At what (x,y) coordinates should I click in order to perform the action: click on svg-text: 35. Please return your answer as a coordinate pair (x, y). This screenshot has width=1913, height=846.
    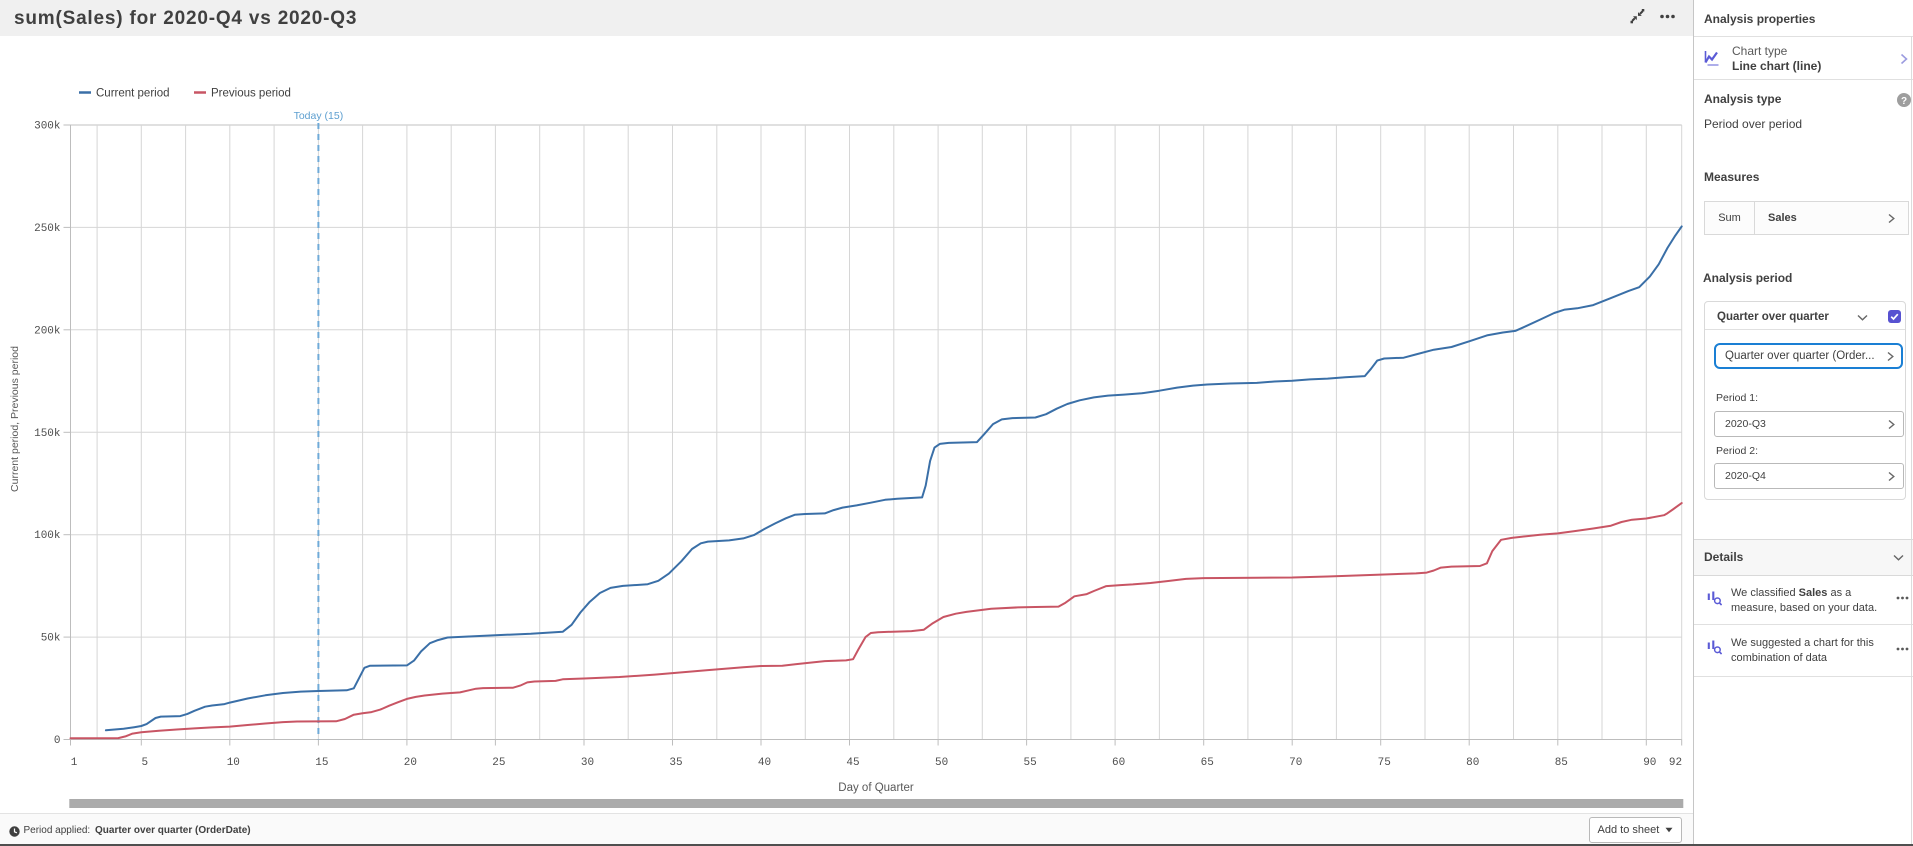
    Looking at the image, I should click on (675, 763).